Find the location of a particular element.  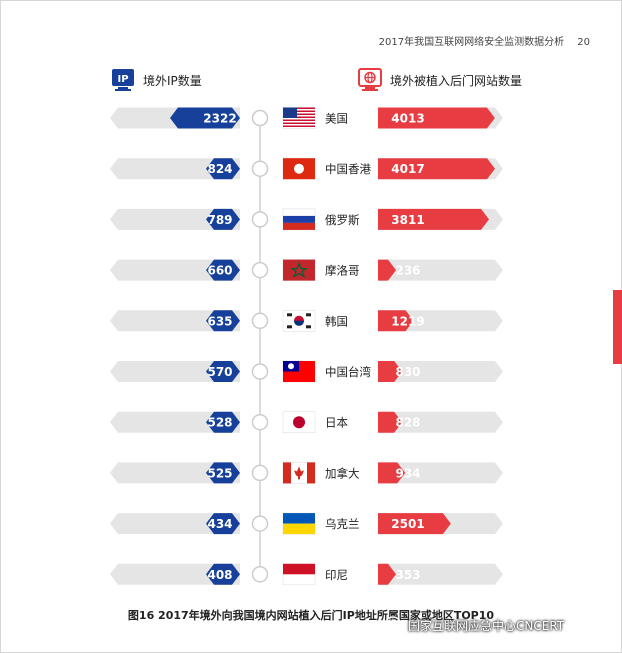

header-title: 2017年我国互联网网络安全监测数据分析 is located at coordinates (471, 42).